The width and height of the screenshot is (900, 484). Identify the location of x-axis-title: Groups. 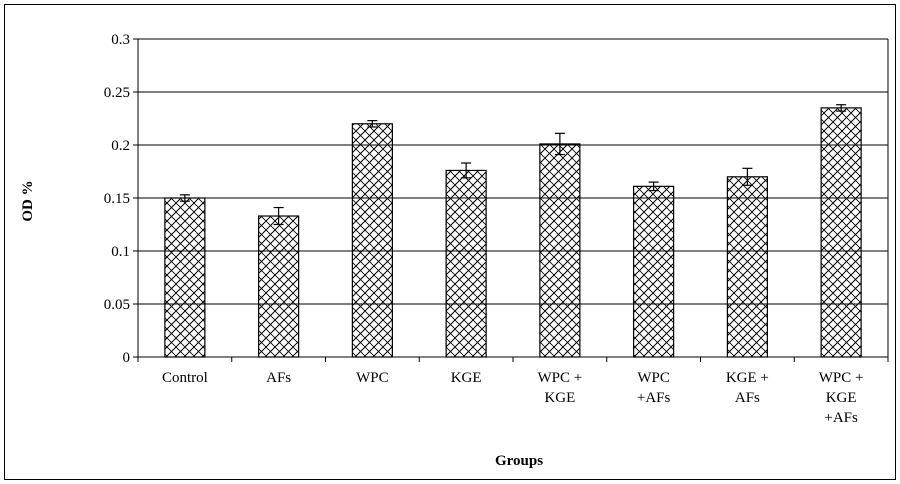
(519, 461).